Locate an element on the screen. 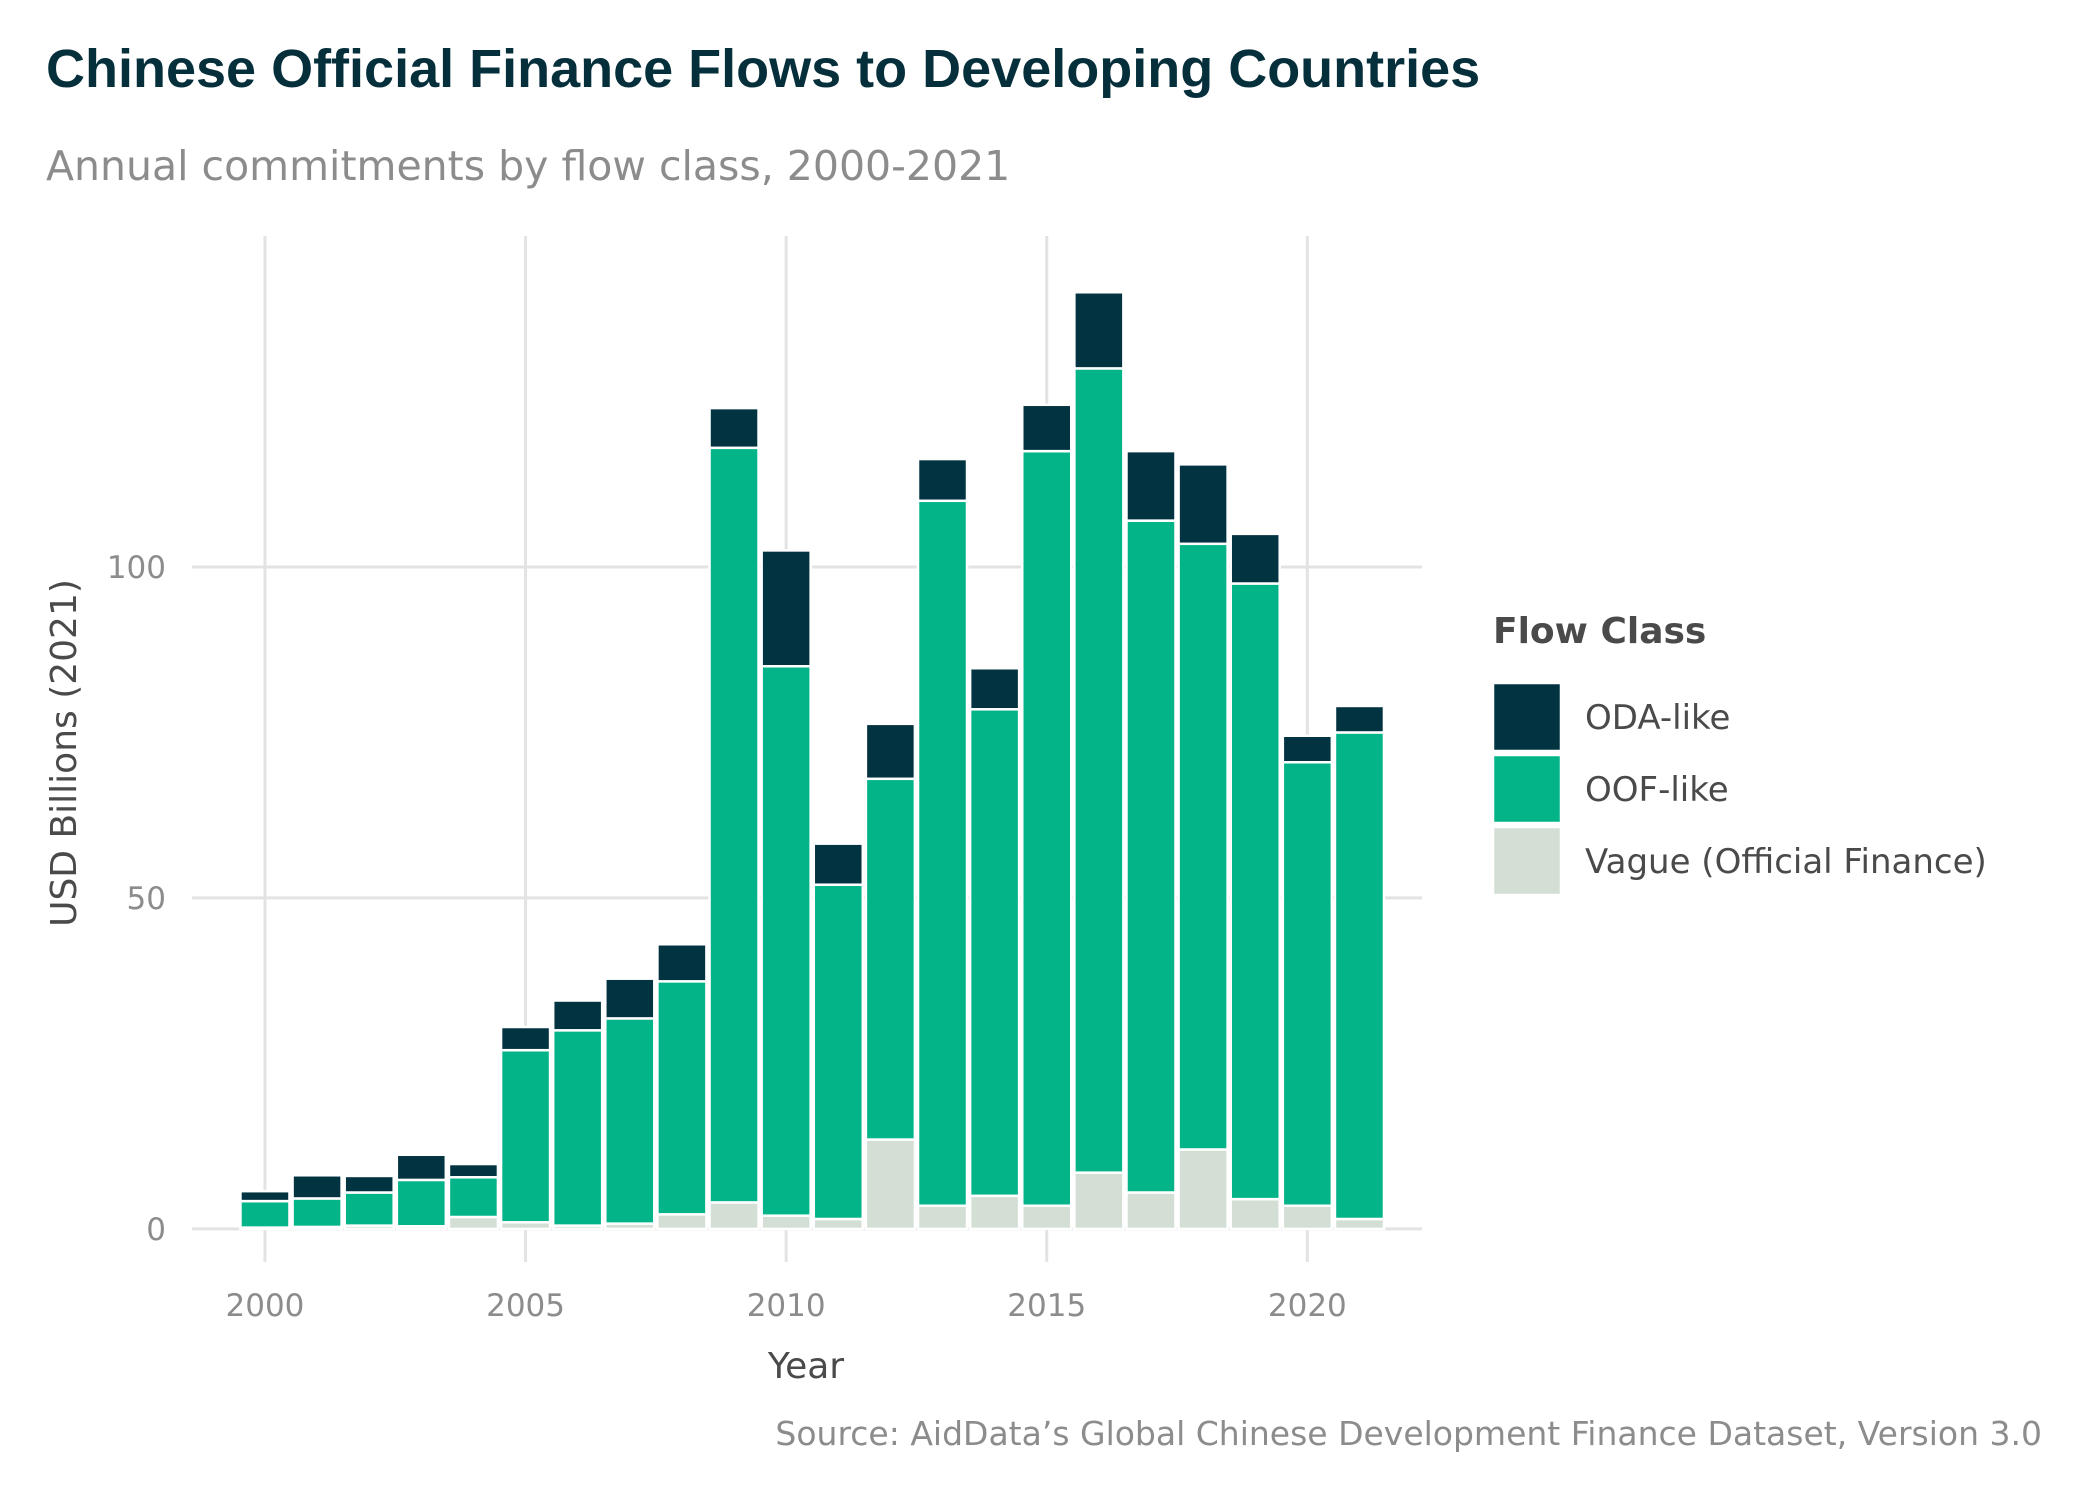 The image size is (2100, 1500). bar-2008-oof-like is located at coordinates (682, 1098).